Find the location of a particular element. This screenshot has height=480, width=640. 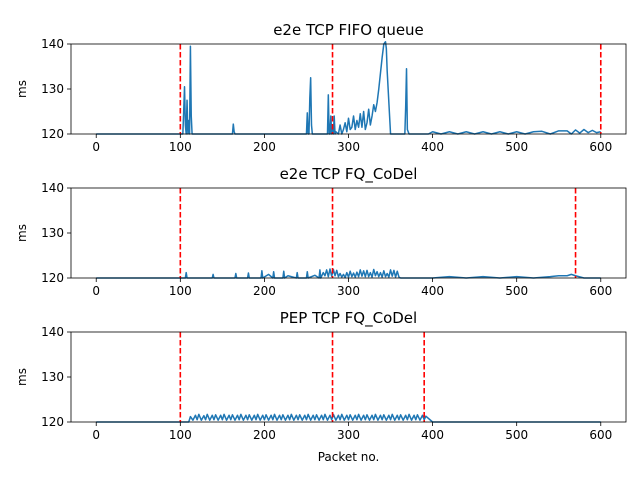

chart-title: e2e TCP FIFO queue is located at coordinates (348, 30).